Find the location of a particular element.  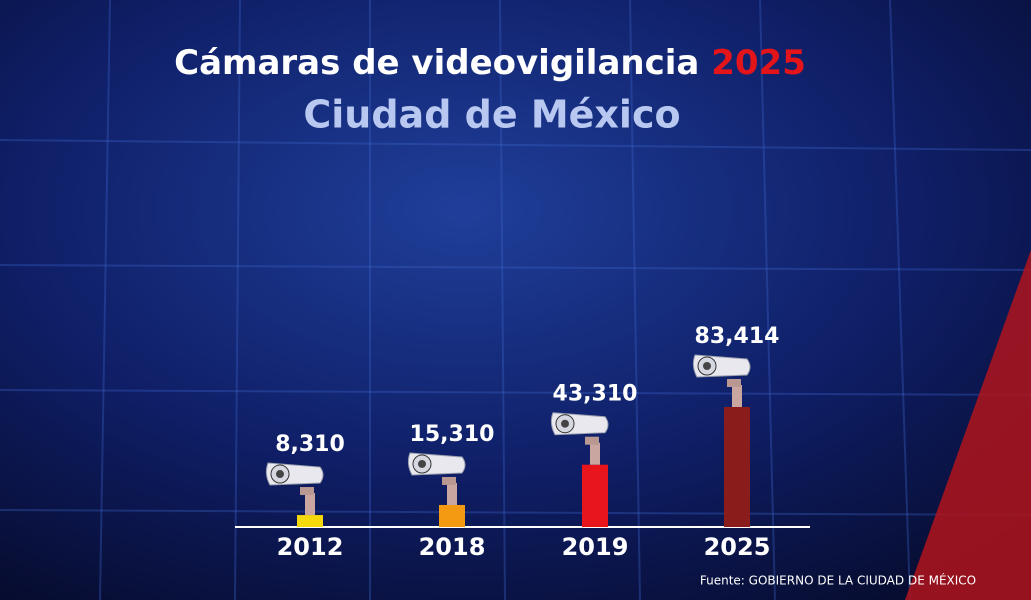

title-highlight: 2025 is located at coordinates (758, 63).